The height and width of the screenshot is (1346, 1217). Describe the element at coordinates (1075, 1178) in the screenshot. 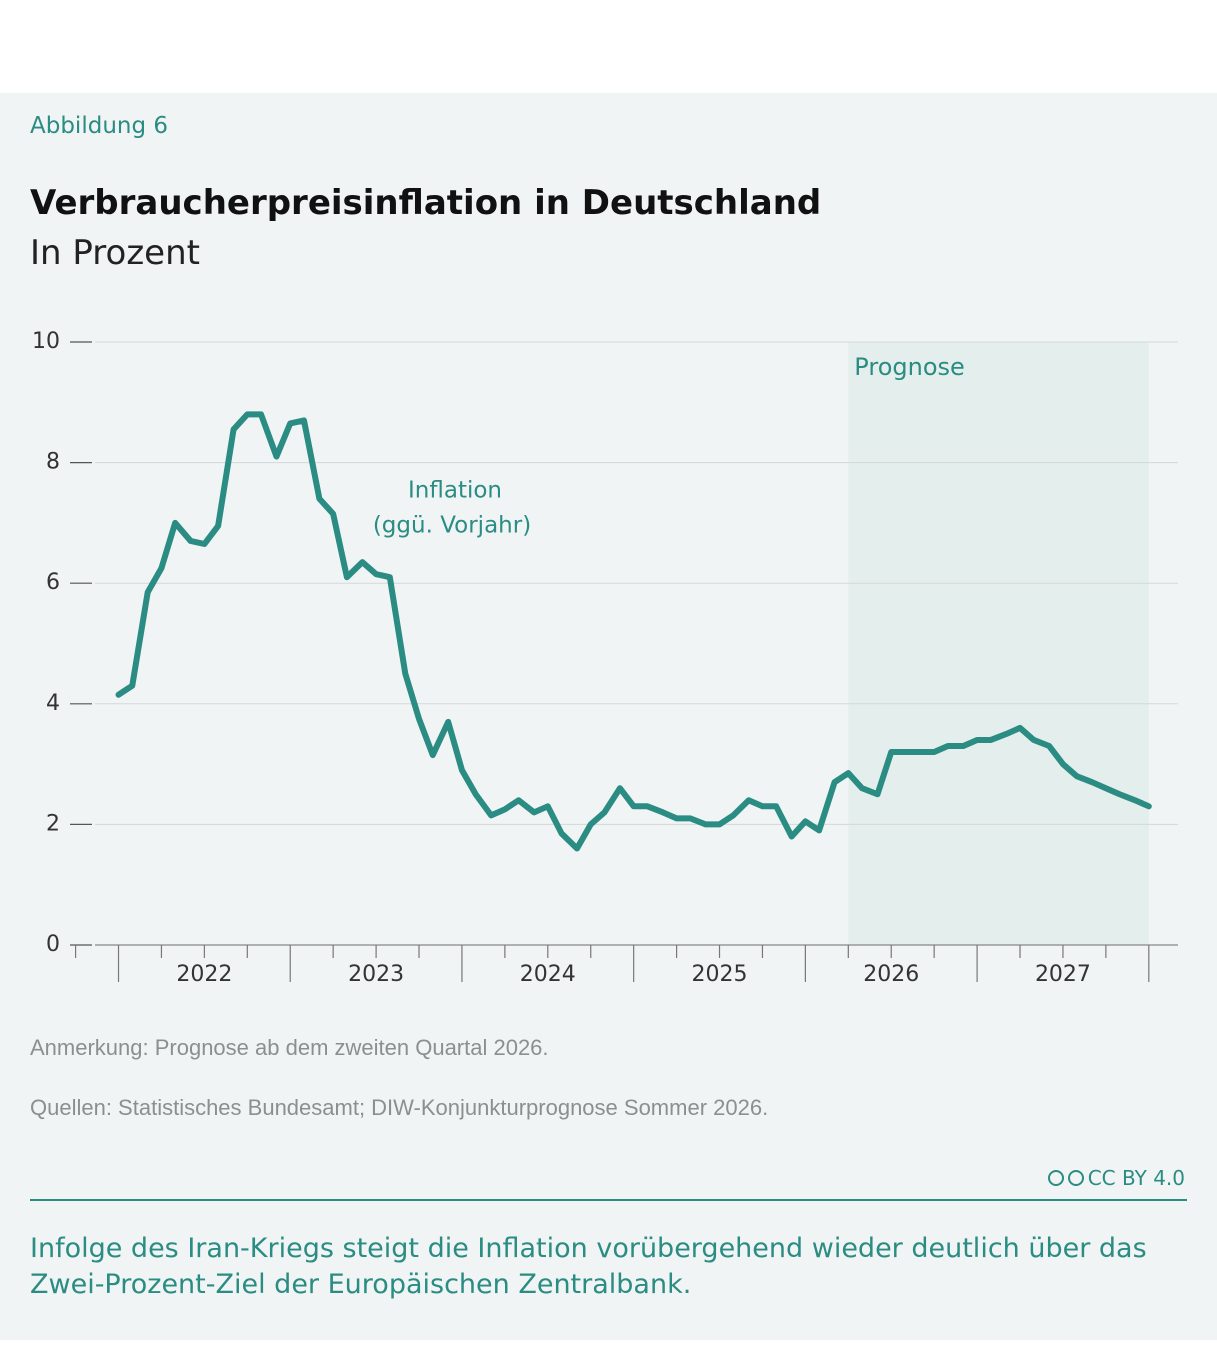

I see `by-icon` at that location.